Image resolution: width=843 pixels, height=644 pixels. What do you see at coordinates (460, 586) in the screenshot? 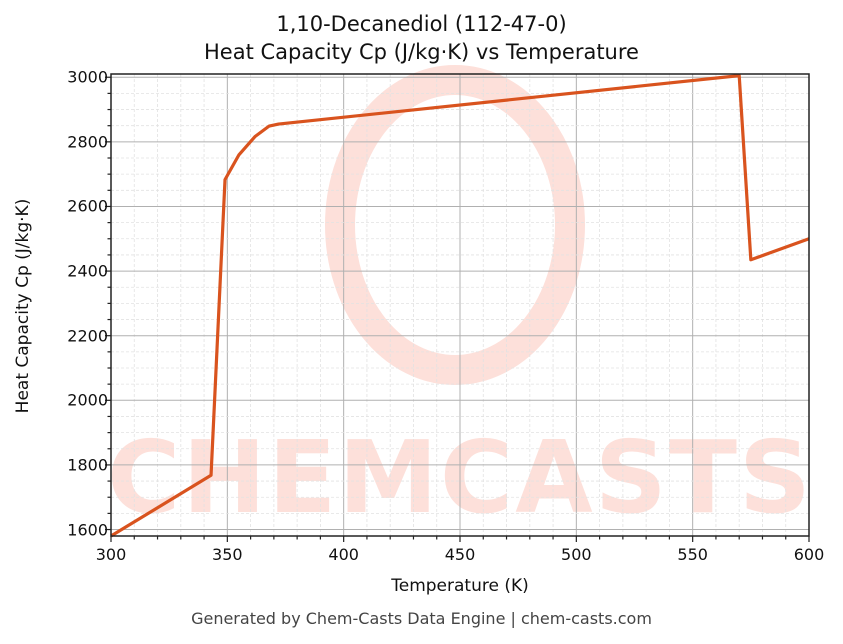
I see `x-axis-label: Temperature (K)` at bounding box center [460, 586].